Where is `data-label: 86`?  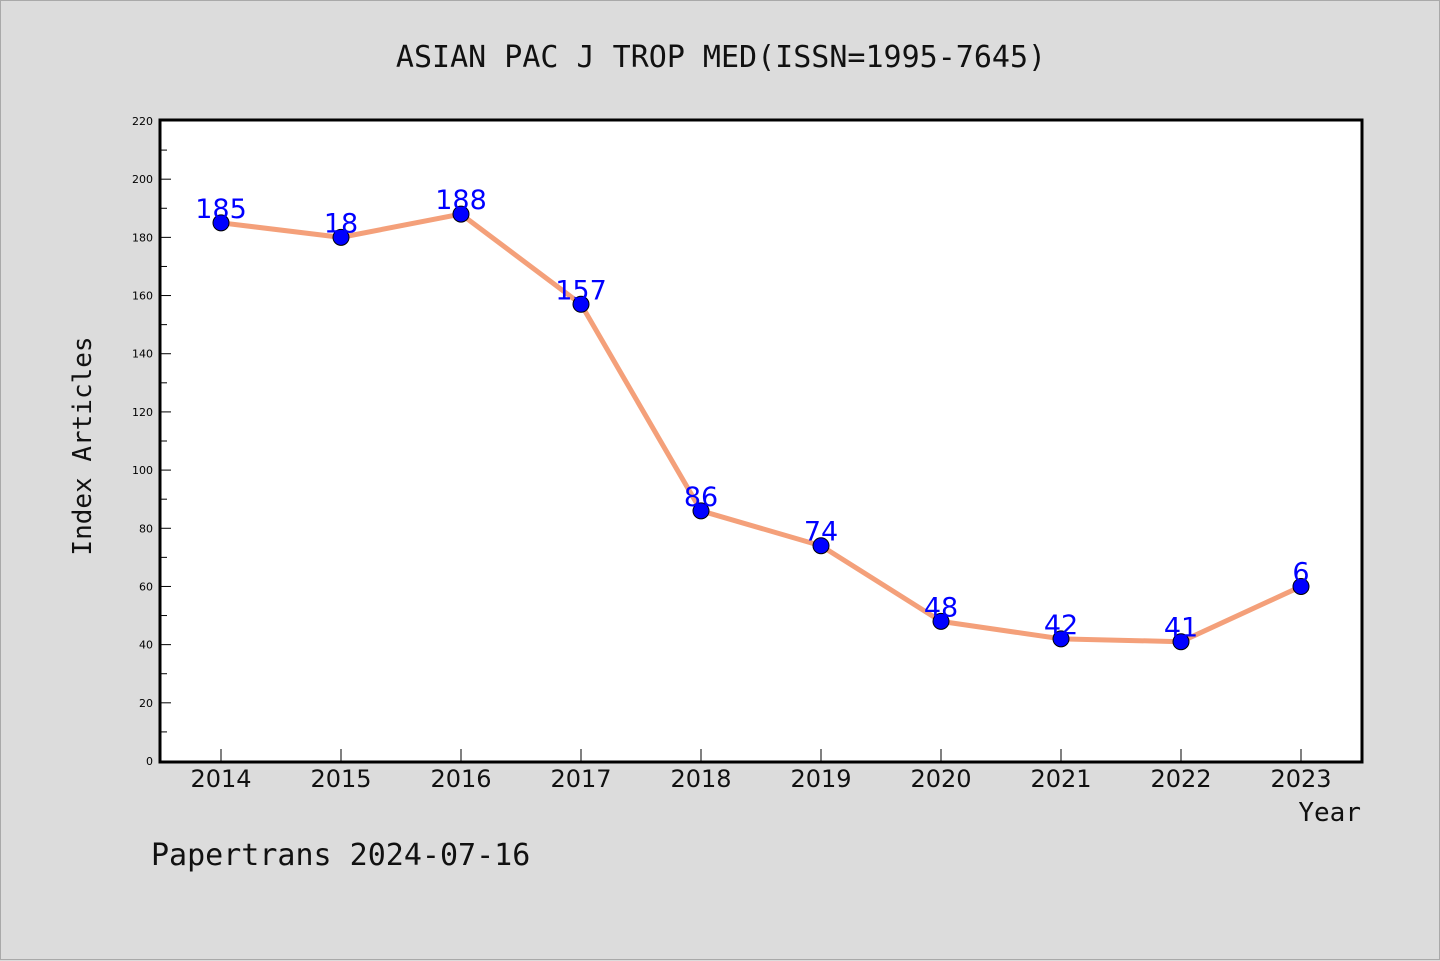
data-label: 86 is located at coordinates (701, 497).